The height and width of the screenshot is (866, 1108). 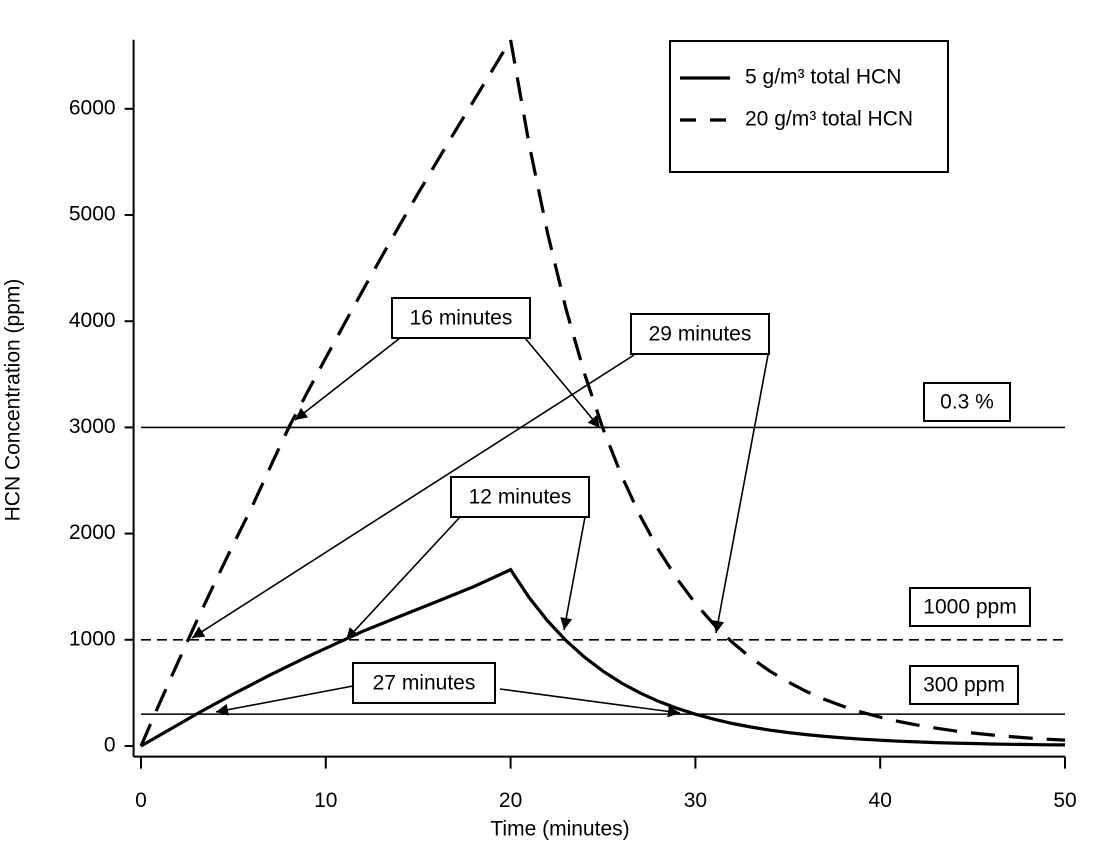 What do you see at coordinates (823, 77) in the screenshot?
I see `legend-label: 5 g/m³ total HCN` at bounding box center [823, 77].